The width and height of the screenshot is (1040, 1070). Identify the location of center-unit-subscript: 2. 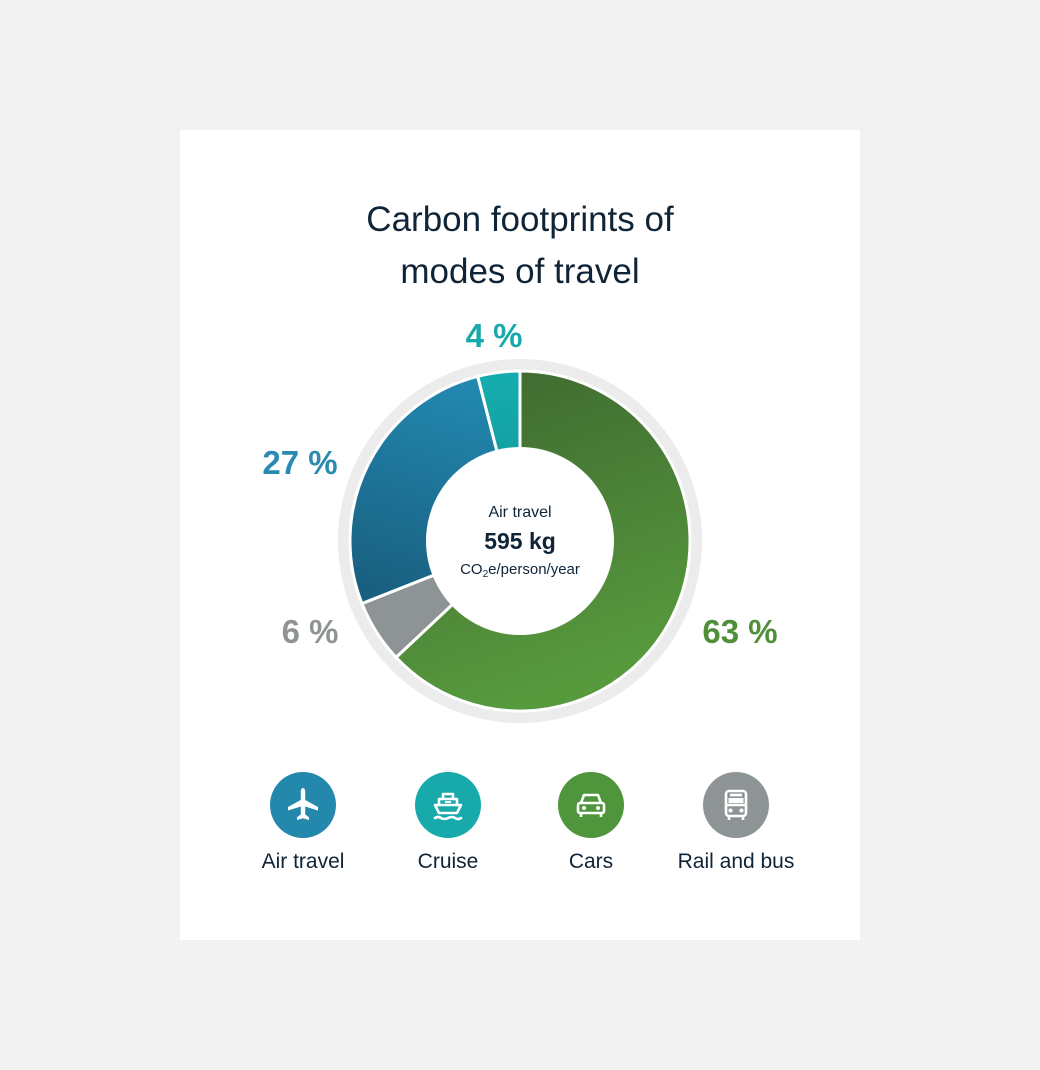
(486, 574).